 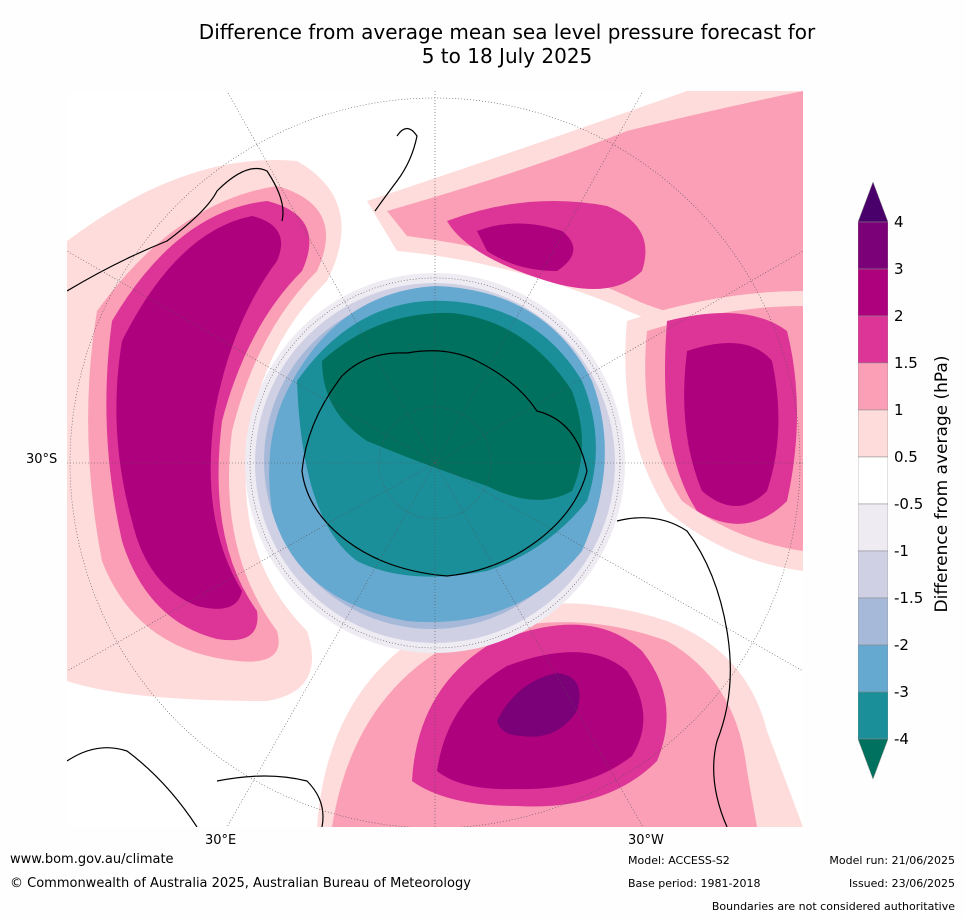 What do you see at coordinates (331, 644) in the screenshot?
I see `meridian-30e` at bounding box center [331, 644].